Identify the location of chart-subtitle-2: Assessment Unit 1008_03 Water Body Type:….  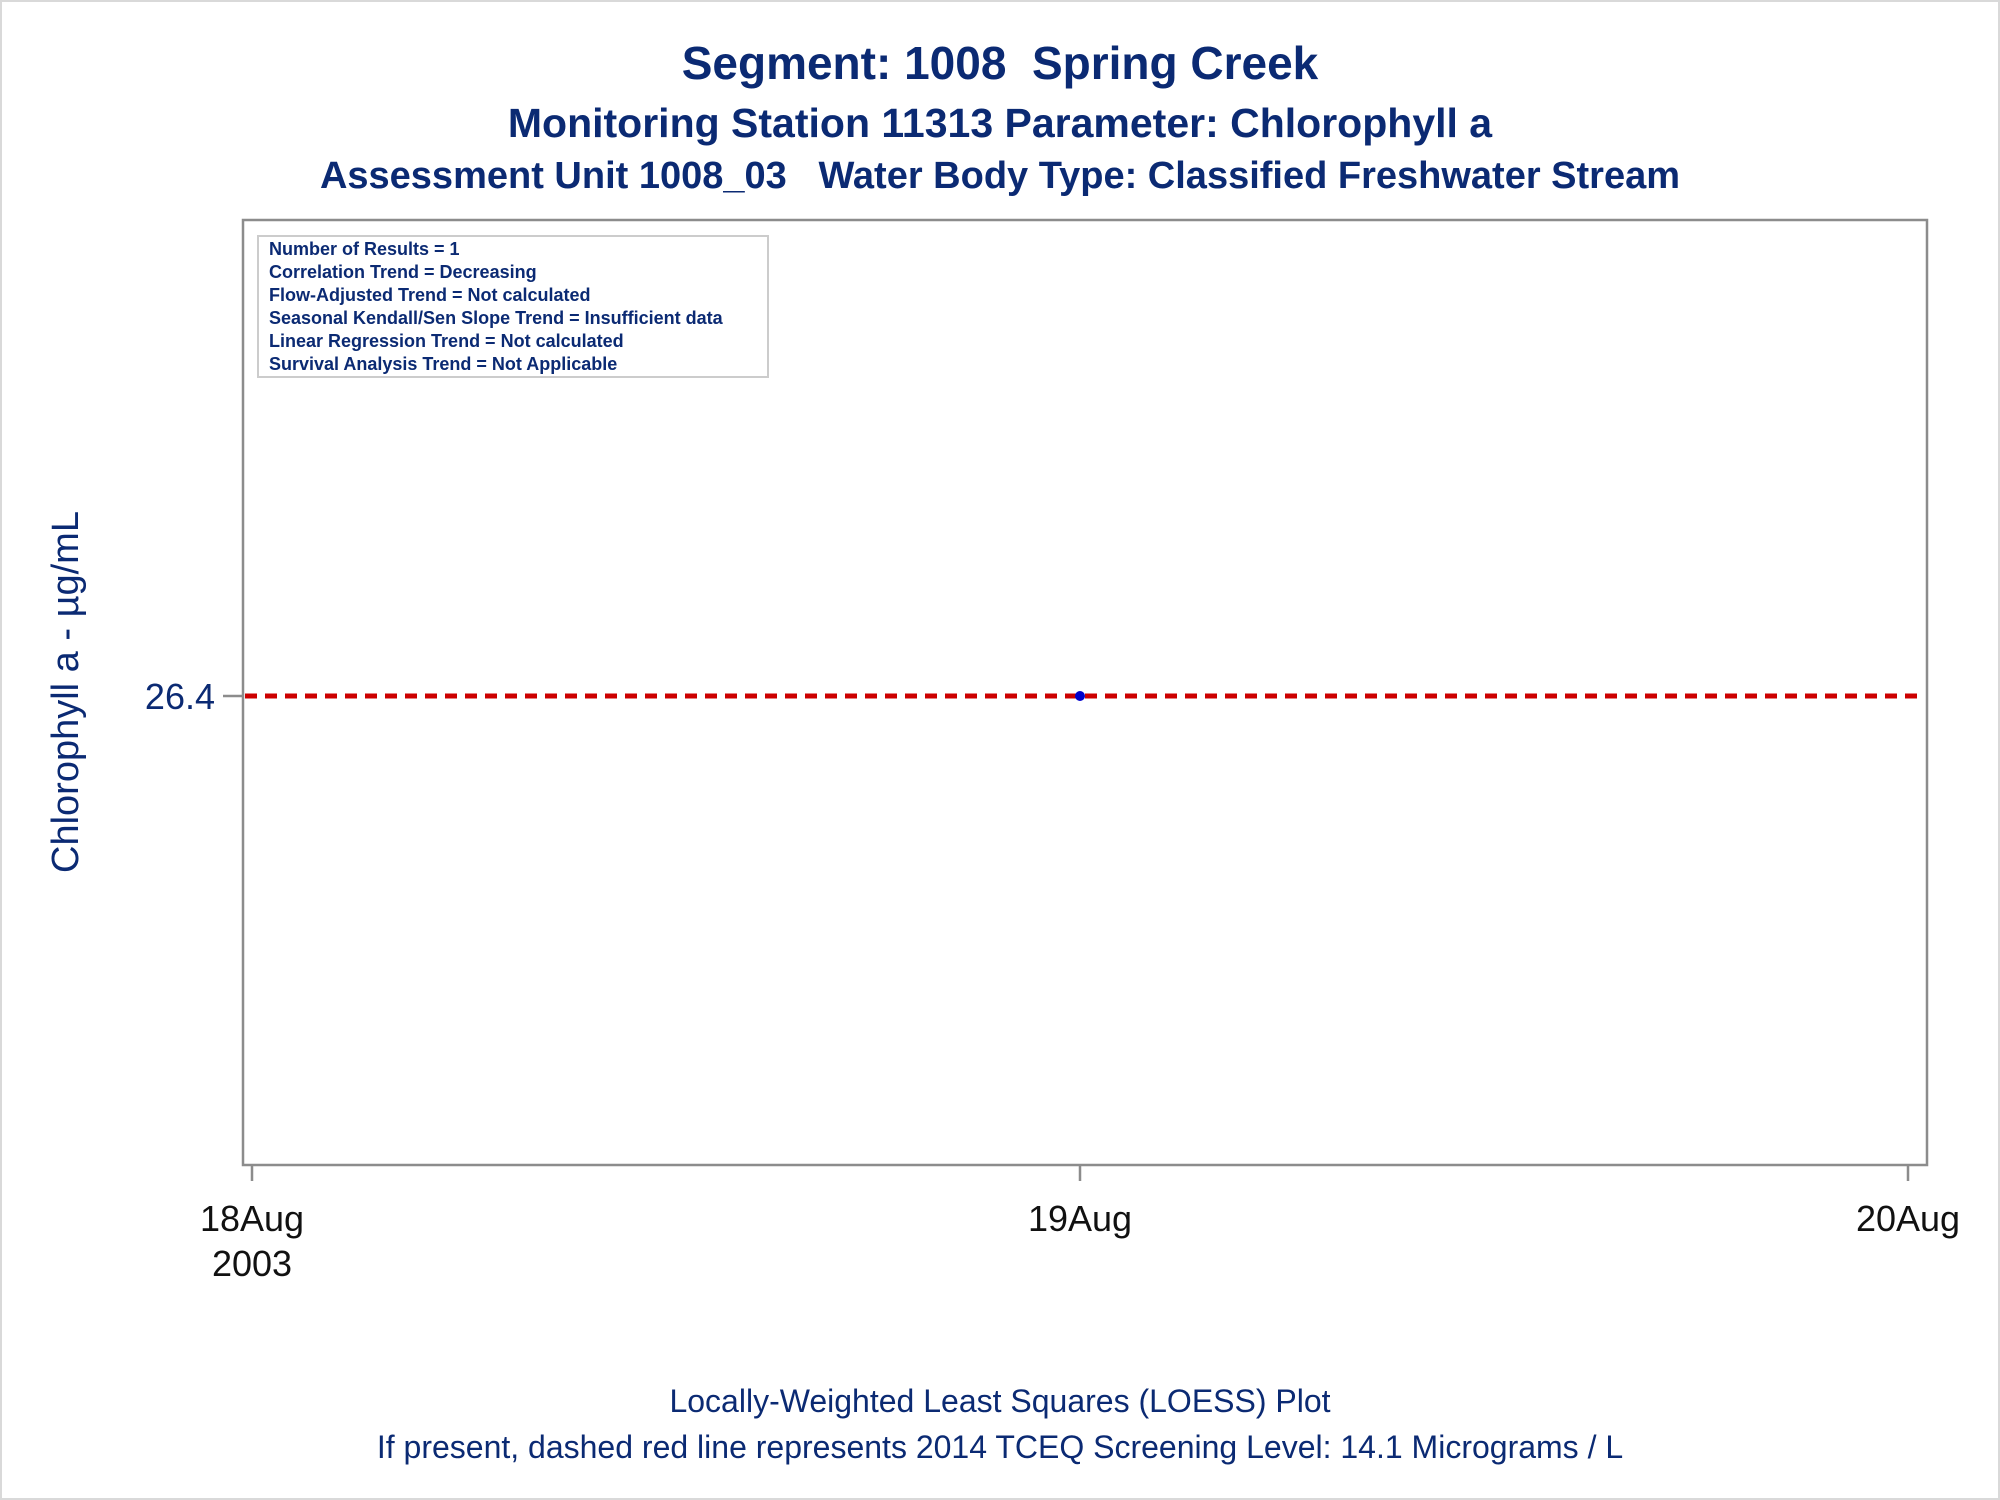
(1000, 176).